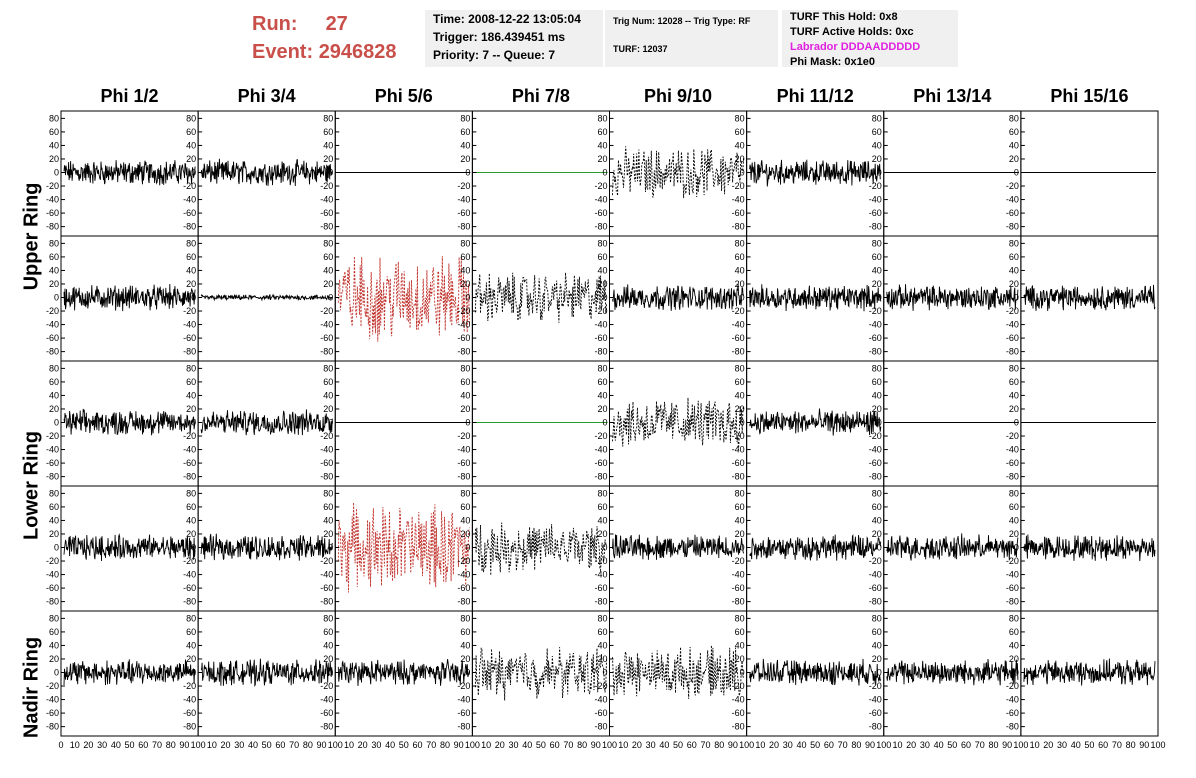 The image size is (1196, 778). What do you see at coordinates (494, 55) in the screenshot?
I see `priority-text: Priority: 7 -- Queue: 7` at bounding box center [494, 55].